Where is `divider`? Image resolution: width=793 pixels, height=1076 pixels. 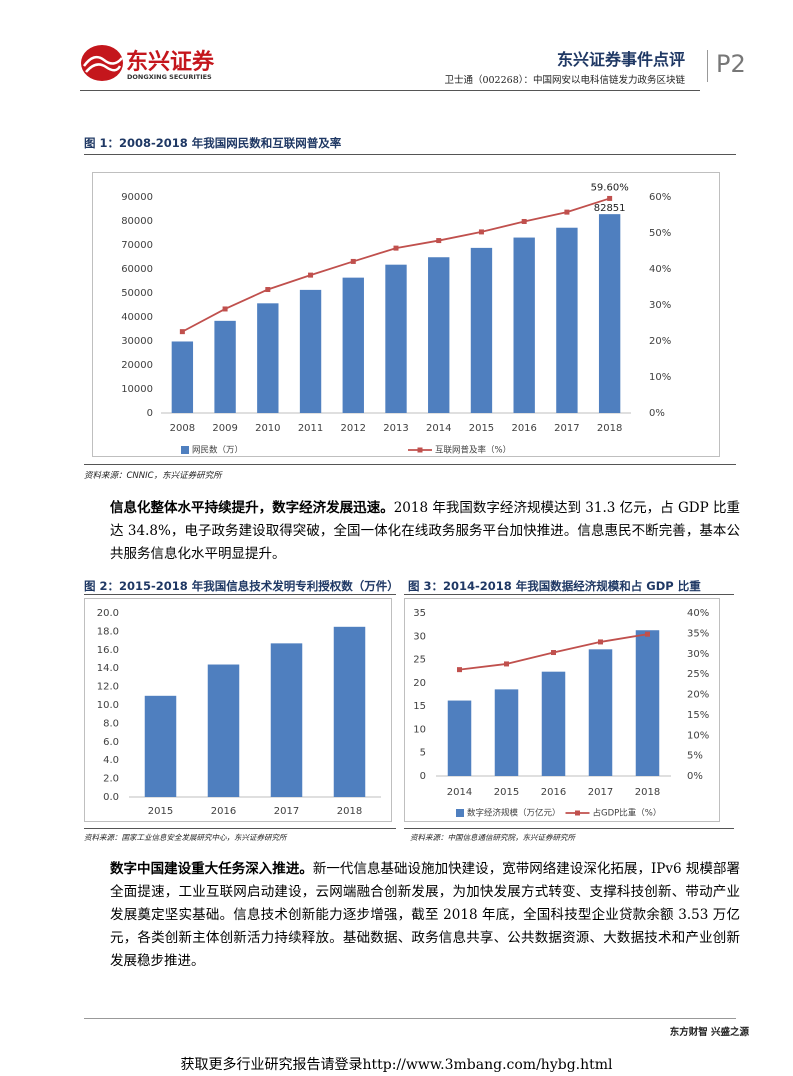 divider is located at coordinates (707, 66).